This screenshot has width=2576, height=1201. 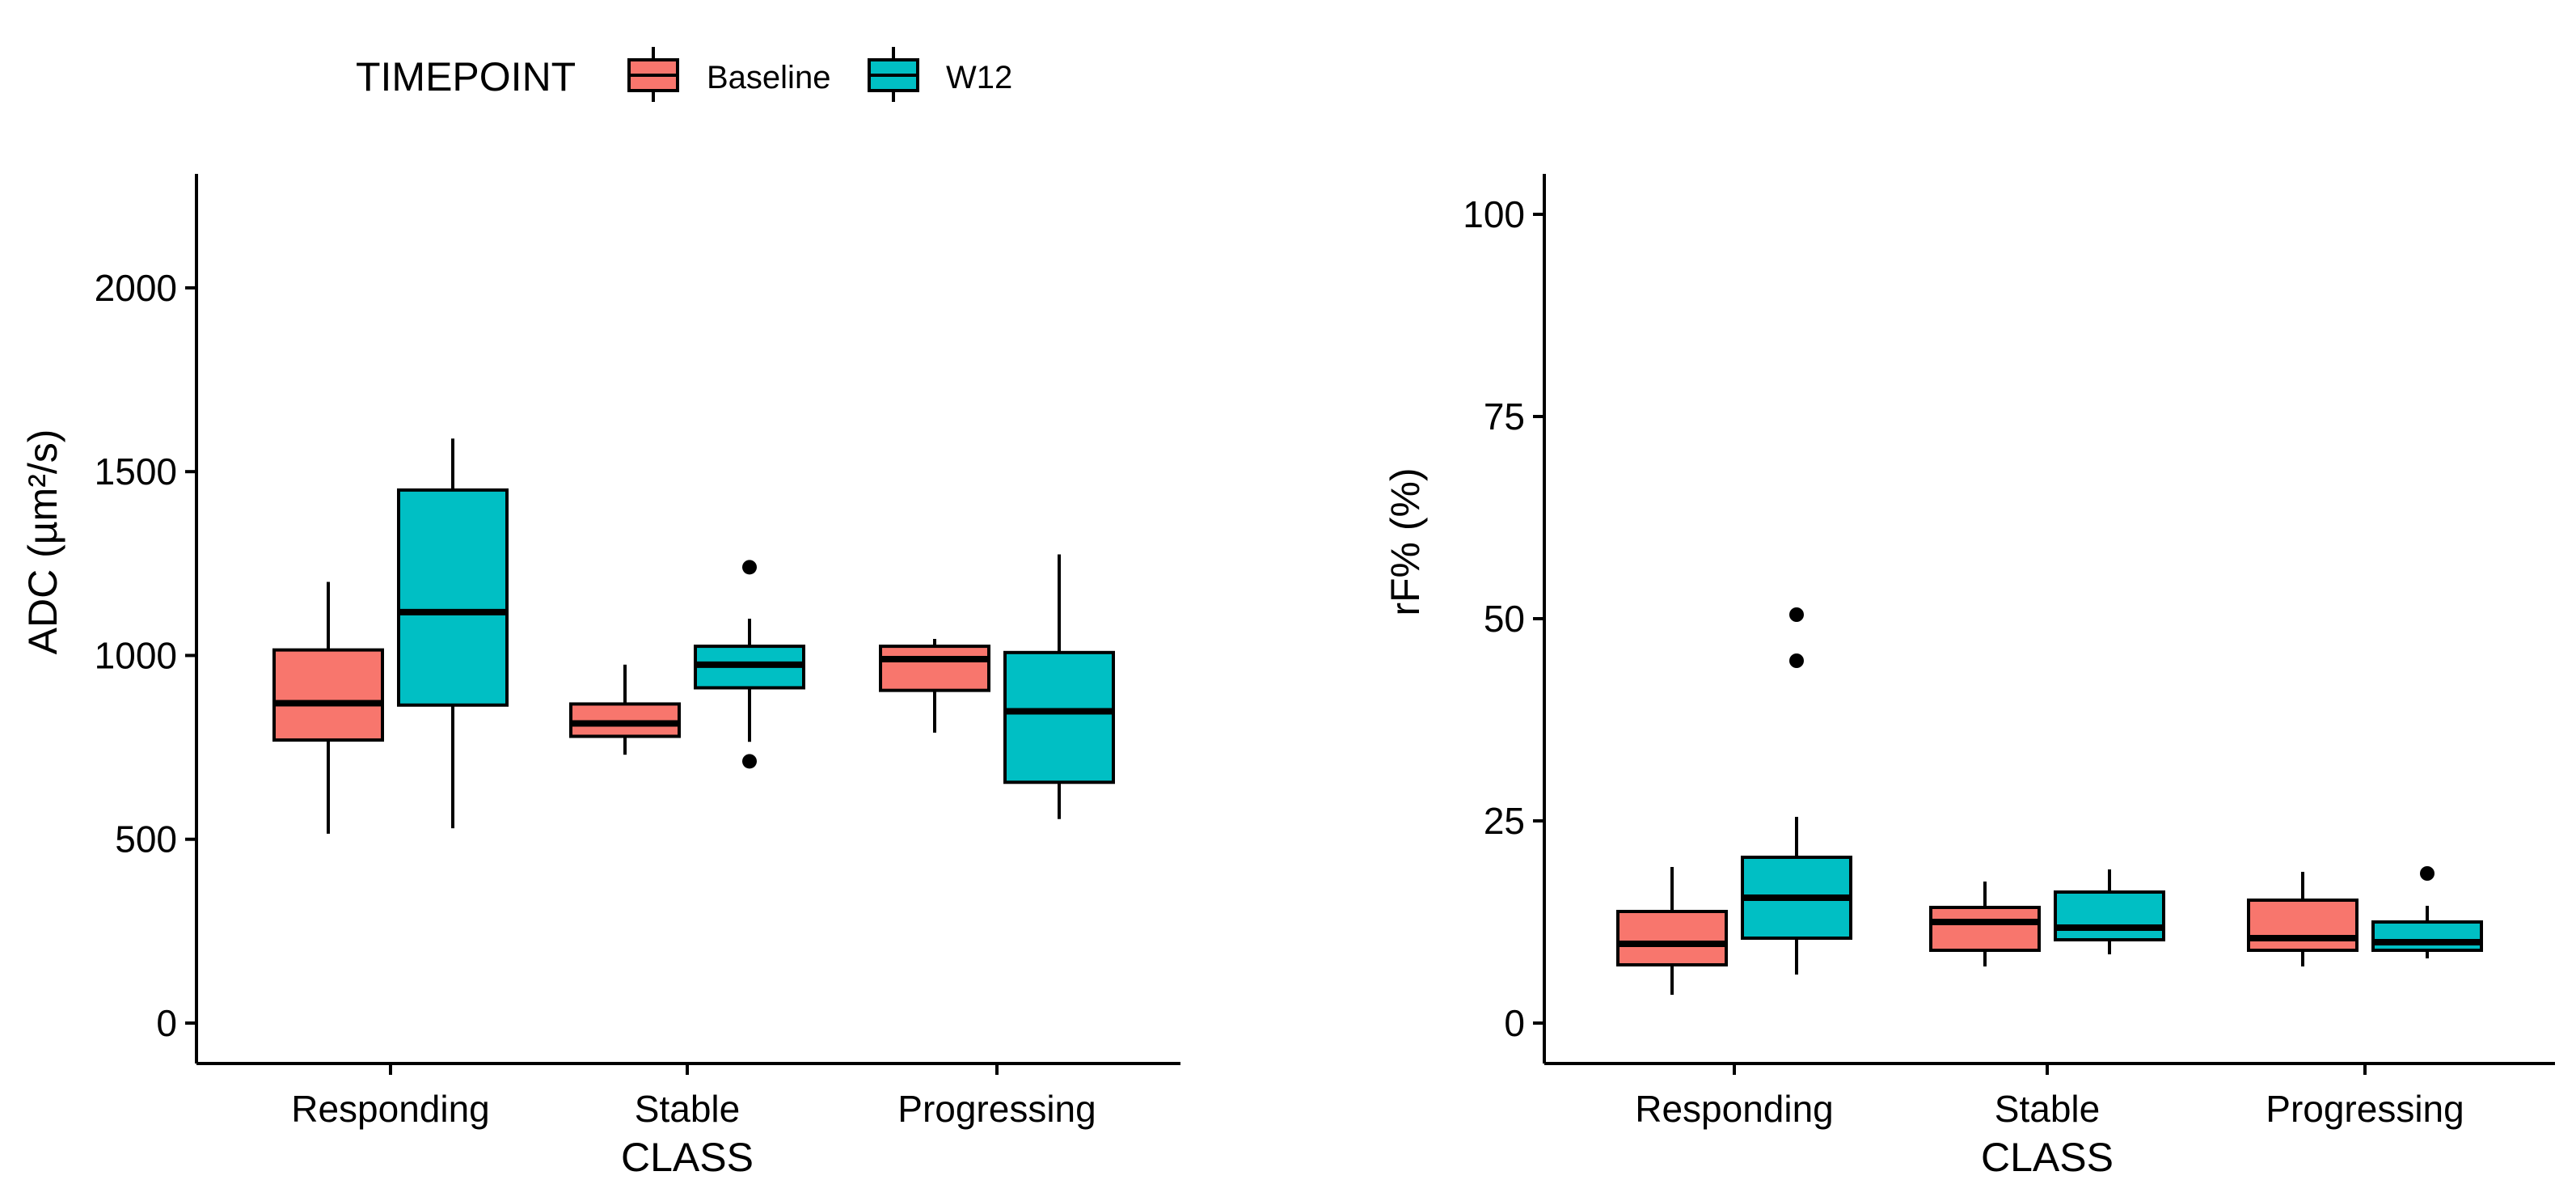 What do you see at coordinates (136, 655) in the screenshot?
I see `adc-y-tick-label: 1000` at bounding box center [136, 655].